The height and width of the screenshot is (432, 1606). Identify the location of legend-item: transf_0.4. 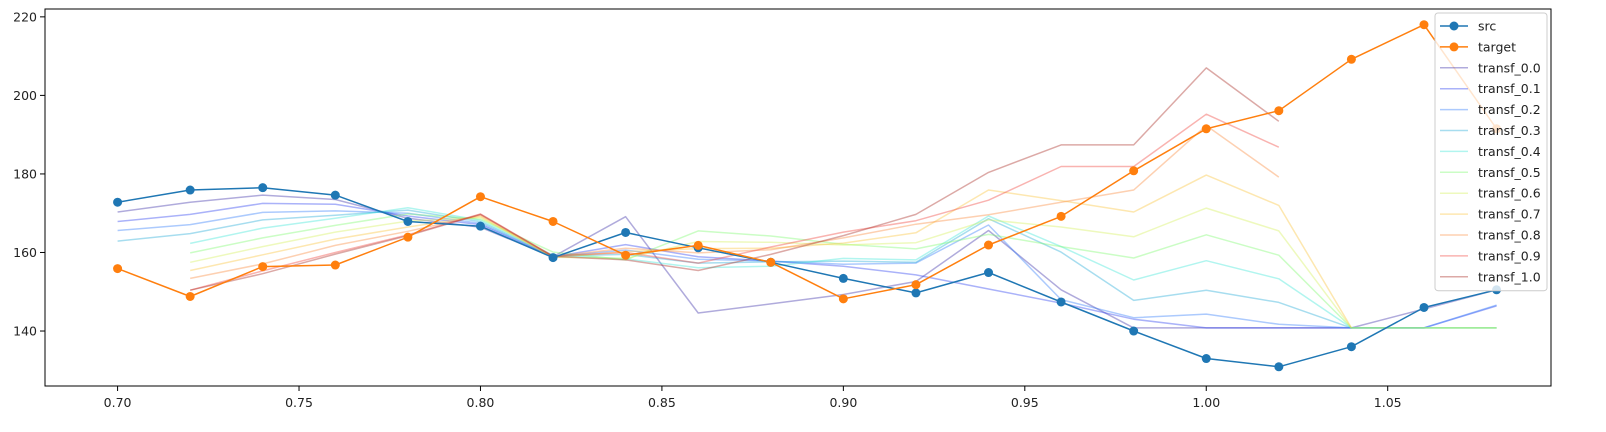
(1490, 151).